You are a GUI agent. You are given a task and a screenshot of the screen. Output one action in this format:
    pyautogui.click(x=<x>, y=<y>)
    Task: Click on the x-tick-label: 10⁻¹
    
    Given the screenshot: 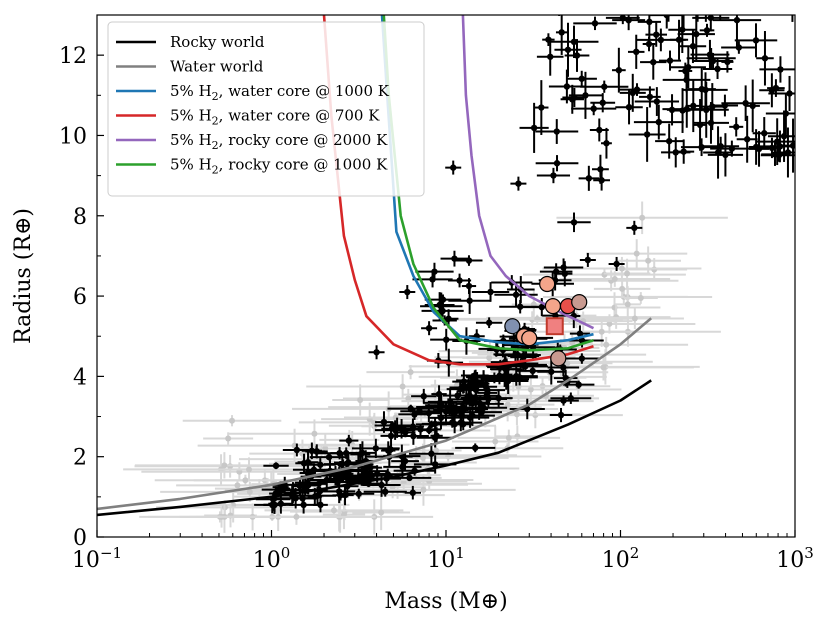 What is the action you would take?
    pyautogui.click(x=97, y=558)
    